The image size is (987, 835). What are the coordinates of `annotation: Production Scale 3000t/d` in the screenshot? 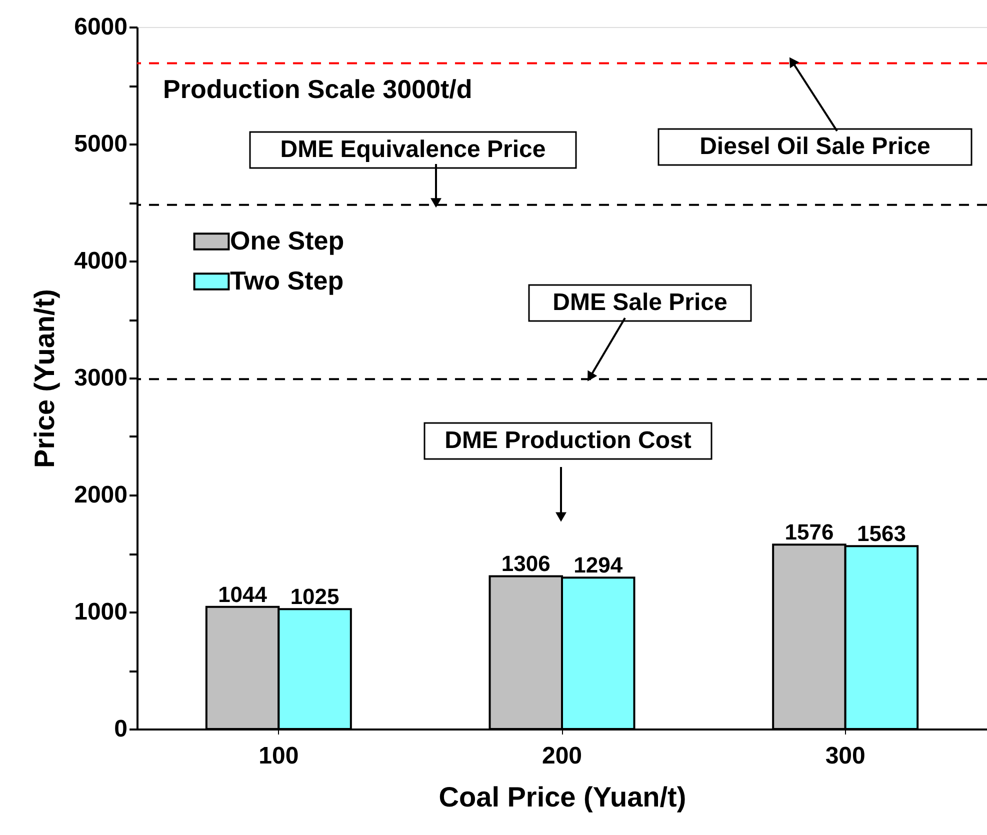 It's located at (317, 89).